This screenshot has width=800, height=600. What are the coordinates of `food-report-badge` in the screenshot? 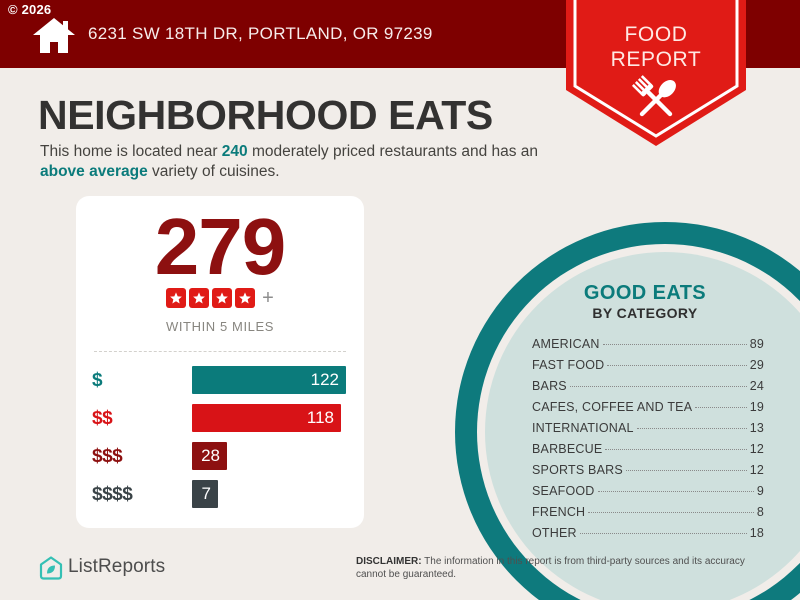 It's located at (656, 73).